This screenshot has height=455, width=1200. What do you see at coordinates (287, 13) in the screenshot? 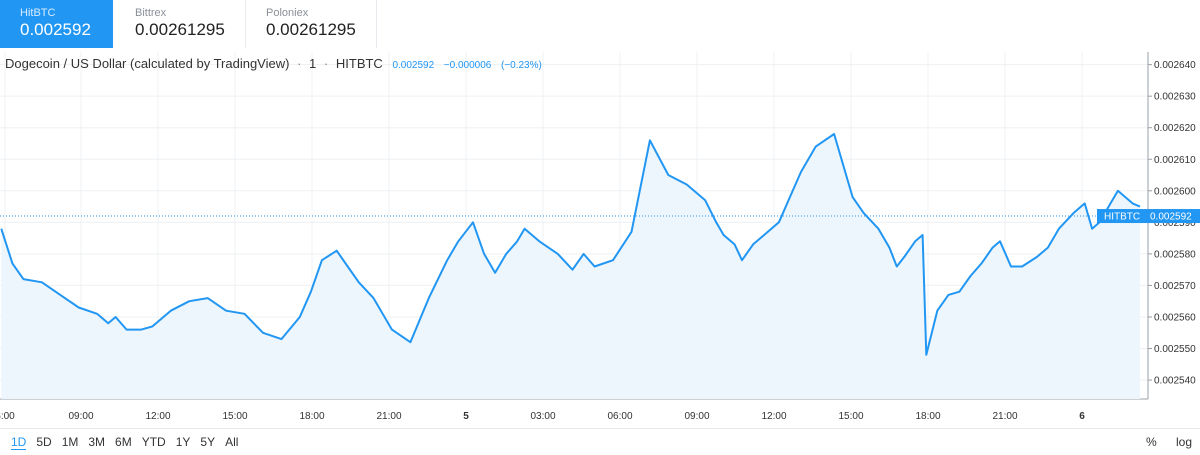
I see `exchange-name: Poloniex` at bounding box center [287, 13].